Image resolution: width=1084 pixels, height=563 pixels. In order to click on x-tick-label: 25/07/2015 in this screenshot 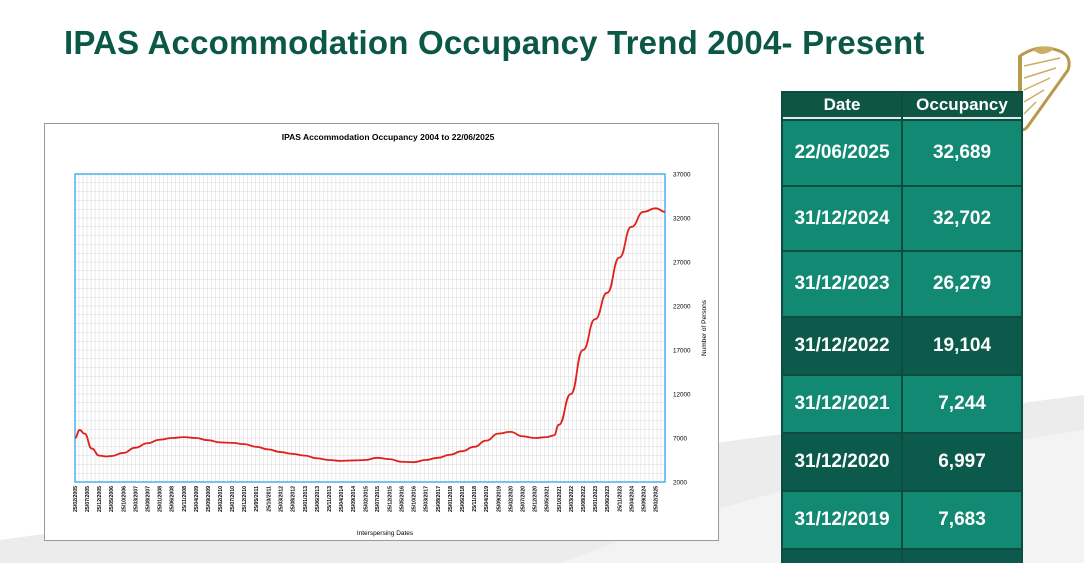, I will do `click(378, 499)`.